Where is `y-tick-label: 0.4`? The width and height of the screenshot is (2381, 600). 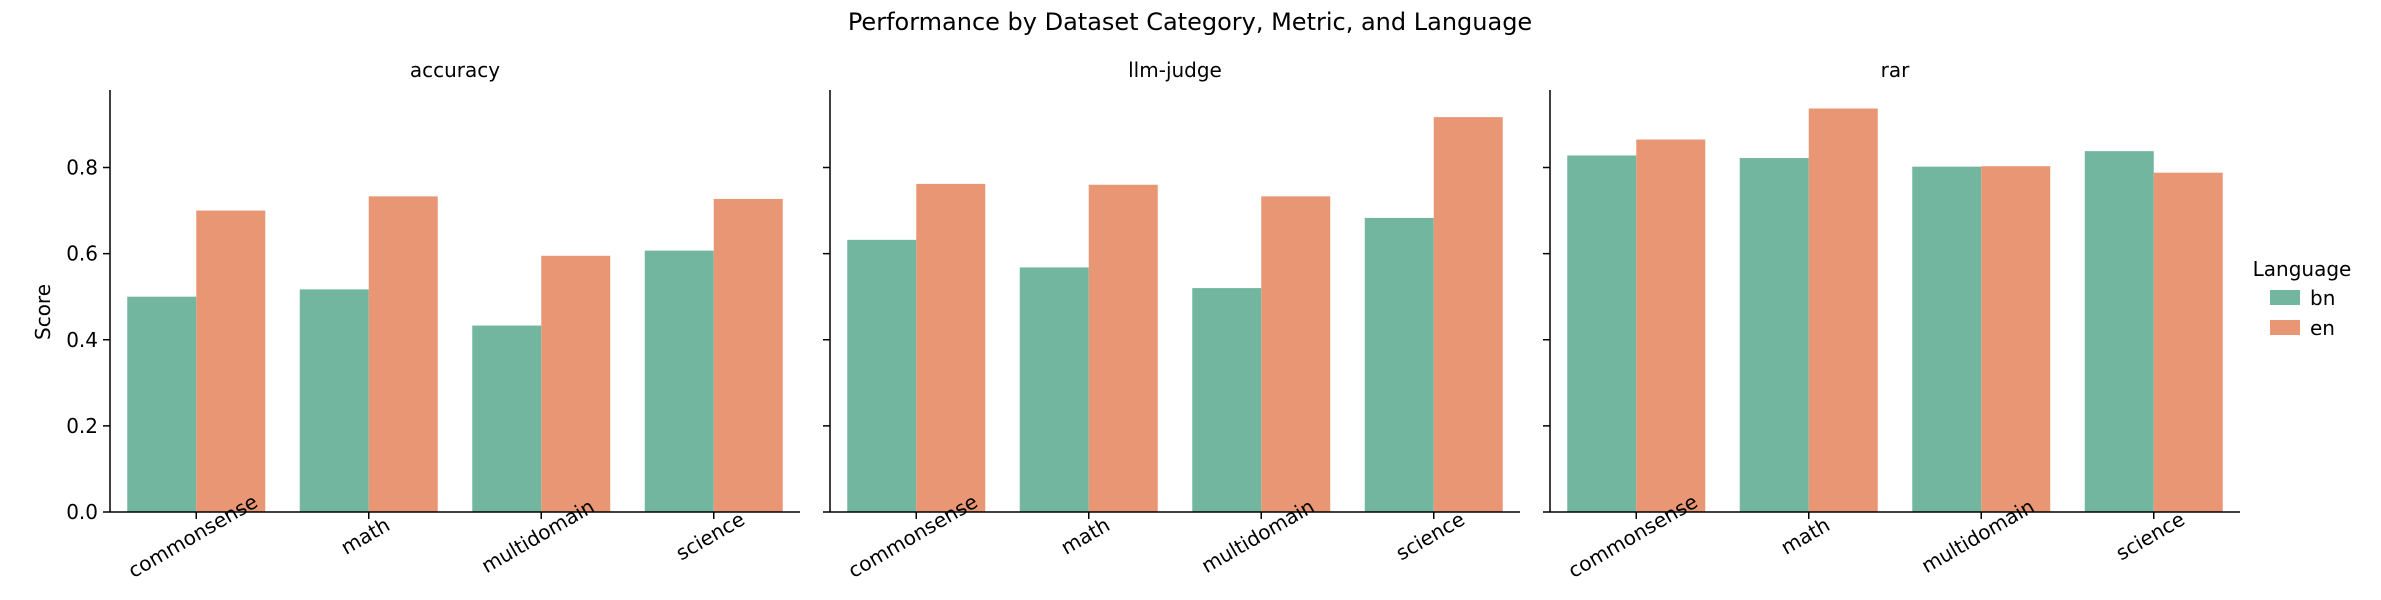 y-tick-label: 0.4 is located at coordinates (82, 340).